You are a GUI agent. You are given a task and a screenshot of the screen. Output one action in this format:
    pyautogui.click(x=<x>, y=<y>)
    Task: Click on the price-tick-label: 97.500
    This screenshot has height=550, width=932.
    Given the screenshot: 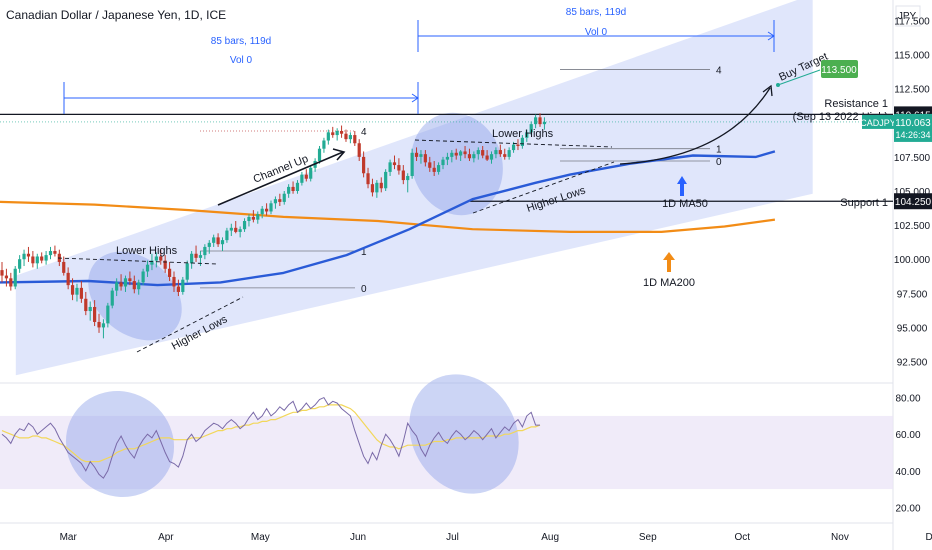 What is the action you would take?
    pyautogui.click(x=912, y=294)
    